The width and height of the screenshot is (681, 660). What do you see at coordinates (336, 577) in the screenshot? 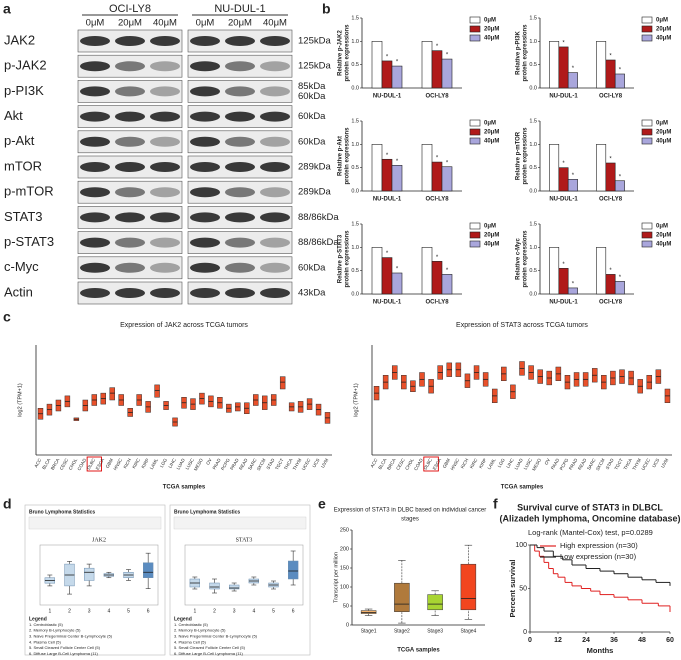
I see `y-axis-label: Transcript per million` at bounding box center [336, 577].